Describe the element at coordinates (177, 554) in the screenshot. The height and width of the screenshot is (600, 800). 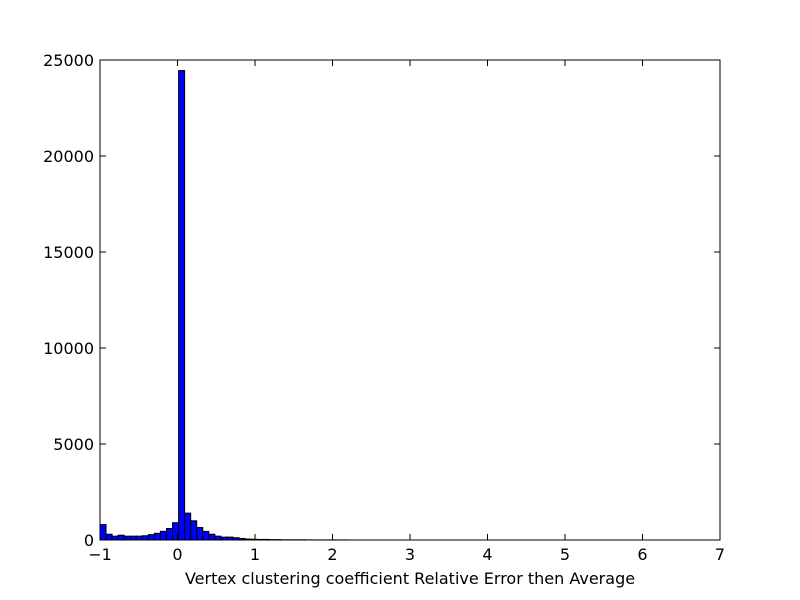
I see `x-tick-label: 0` at that location.